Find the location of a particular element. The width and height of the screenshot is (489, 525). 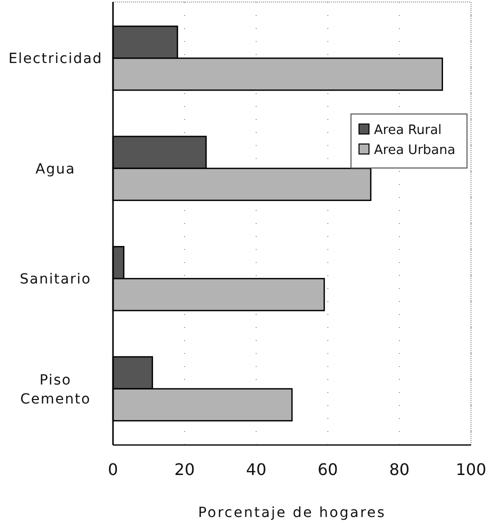

y-tick-label: Agua is located at coordinates (56, 169).